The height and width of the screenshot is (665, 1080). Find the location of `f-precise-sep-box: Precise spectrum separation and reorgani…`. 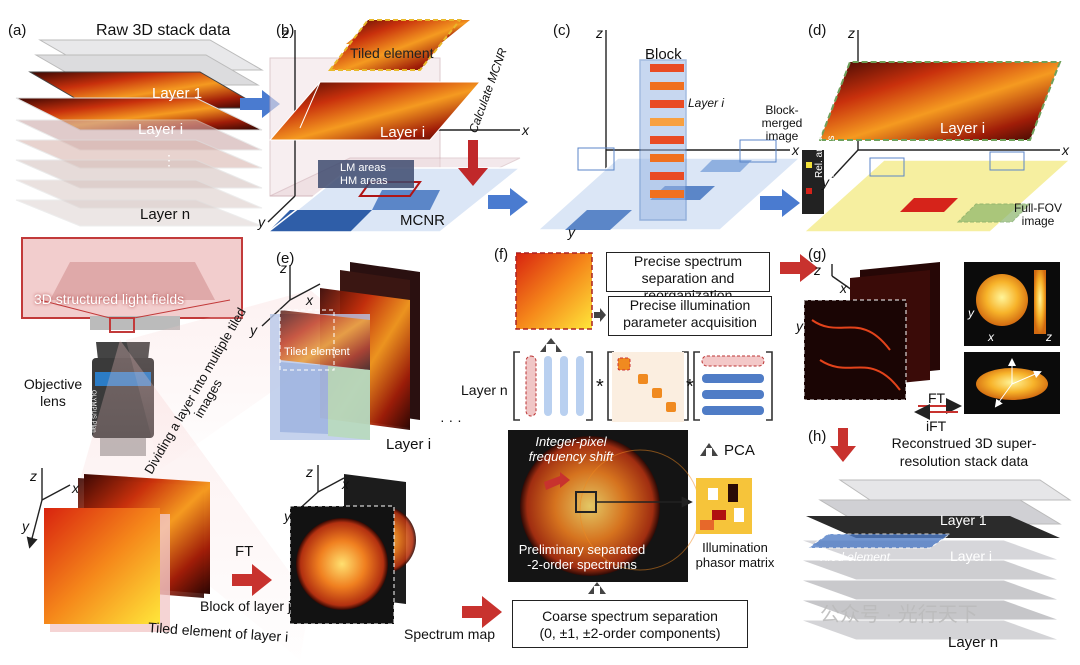

f-precise-sep-box: Precise spectrum separation and reorgani… is located at coordinates (688, 277).